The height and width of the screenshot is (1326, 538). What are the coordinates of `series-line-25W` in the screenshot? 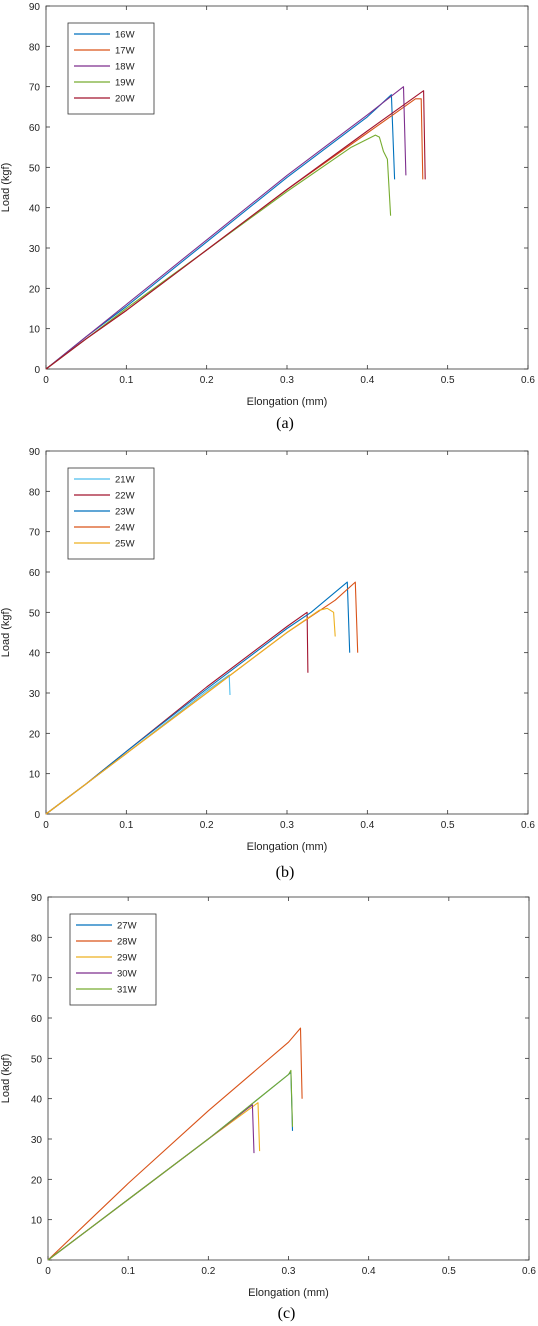 It's located at (190, 711).